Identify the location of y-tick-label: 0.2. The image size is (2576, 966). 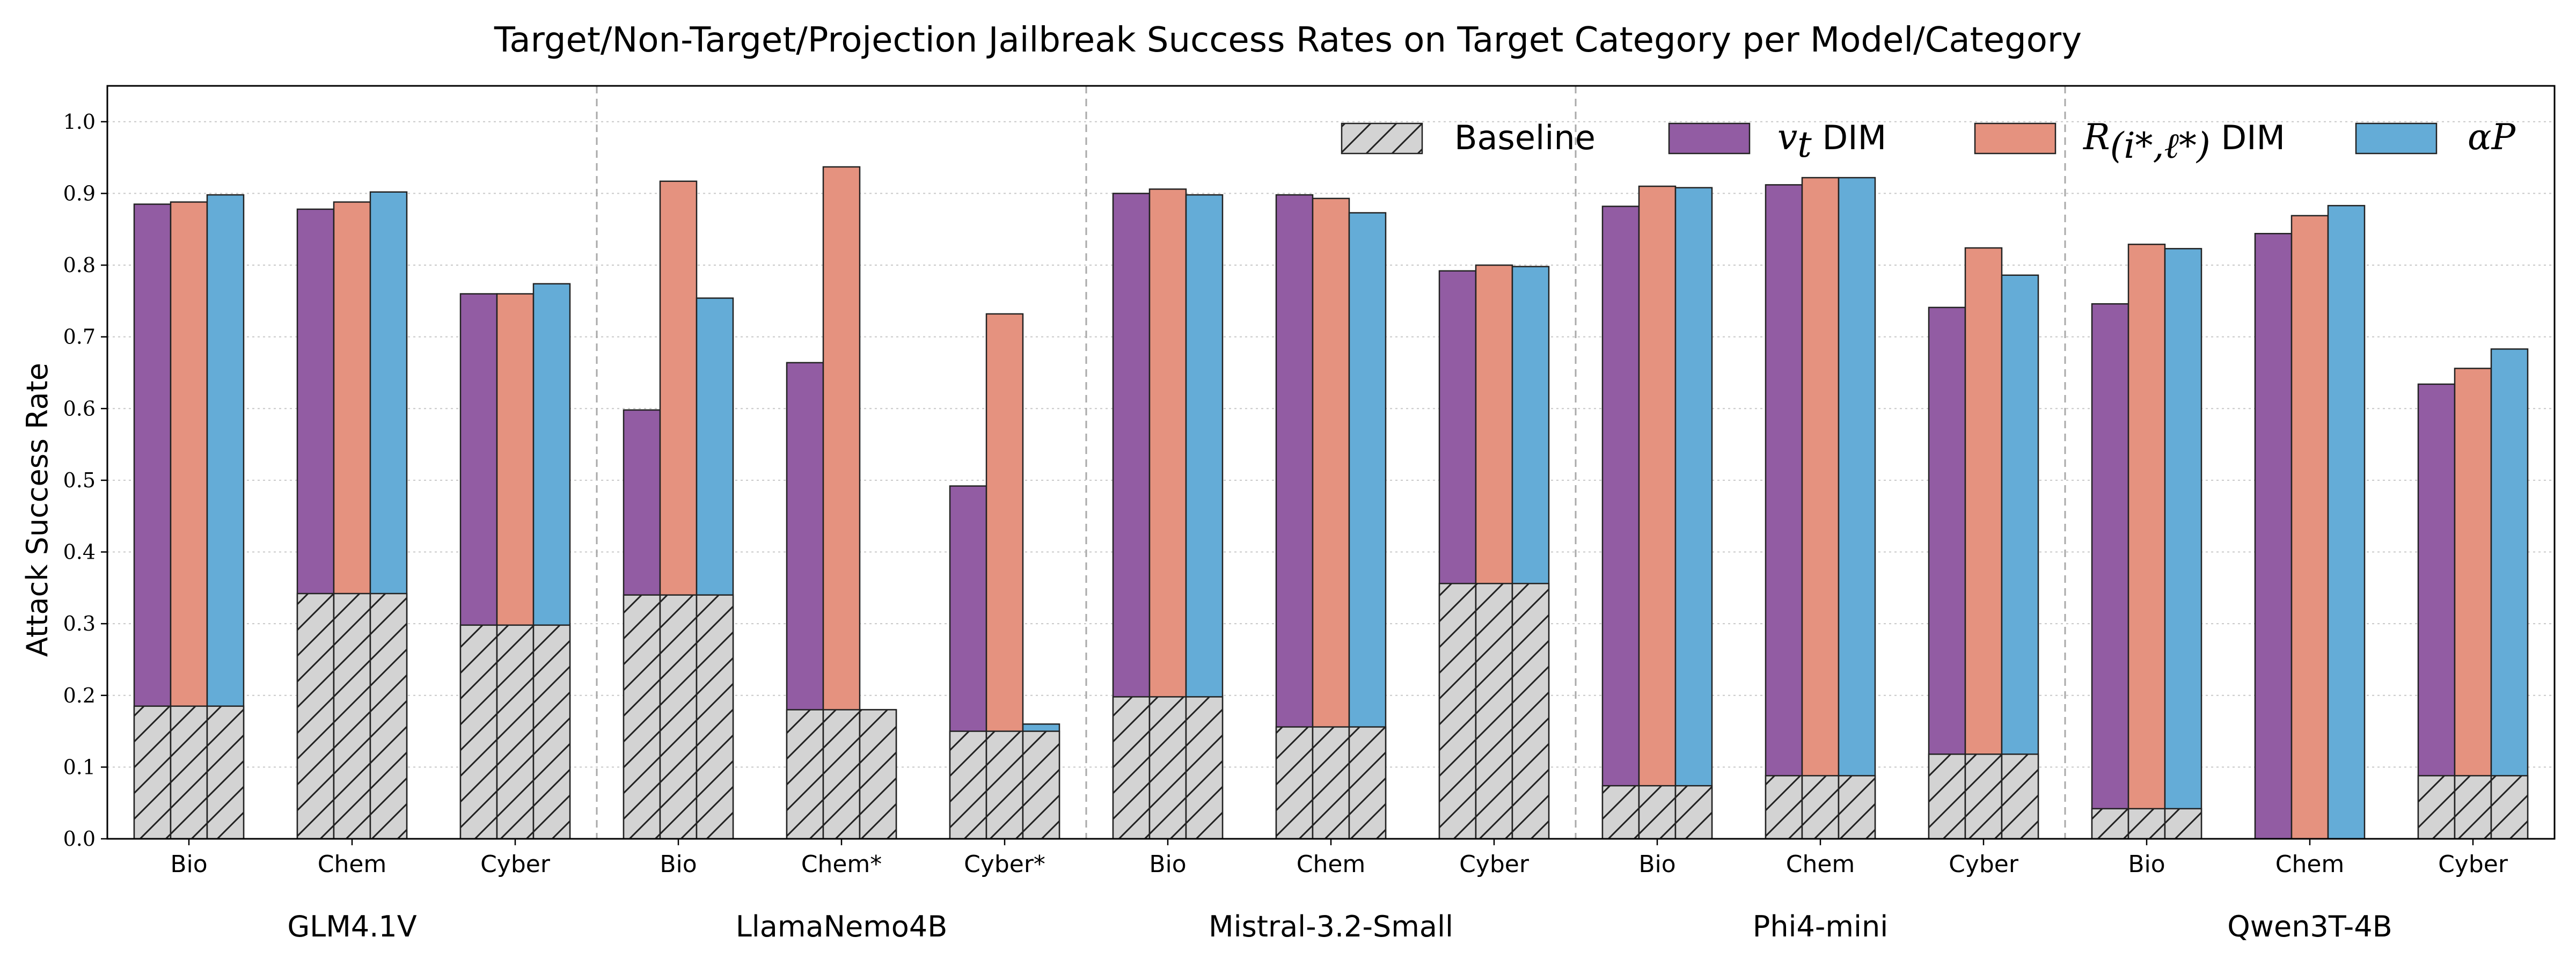
(79, 695).